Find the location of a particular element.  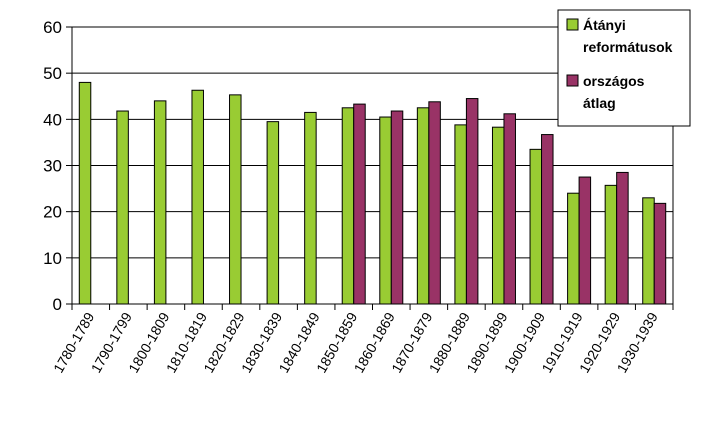

legend-label: Átányi is located at coordinates (604, 25).